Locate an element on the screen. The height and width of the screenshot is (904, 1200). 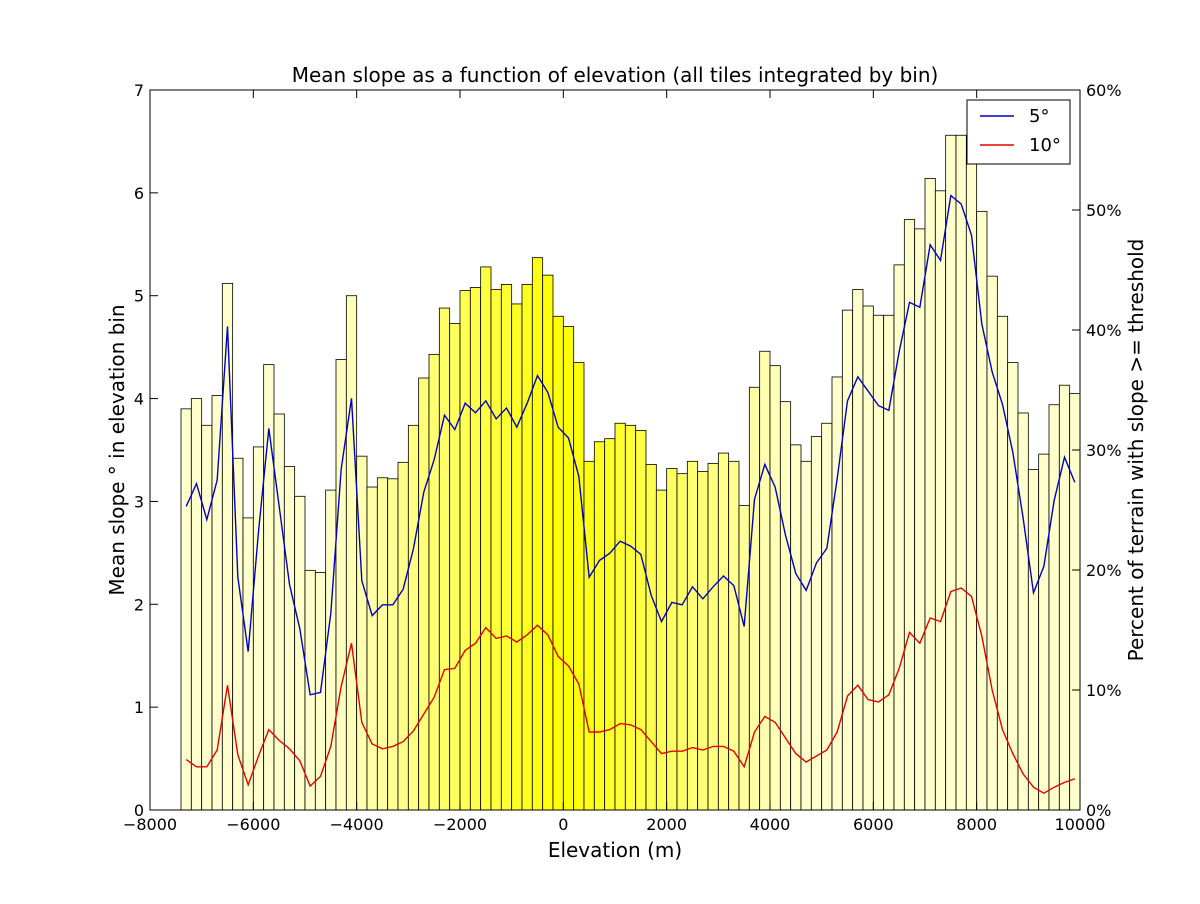
y-tick-label: 5 is located at coordinates (139, 296).